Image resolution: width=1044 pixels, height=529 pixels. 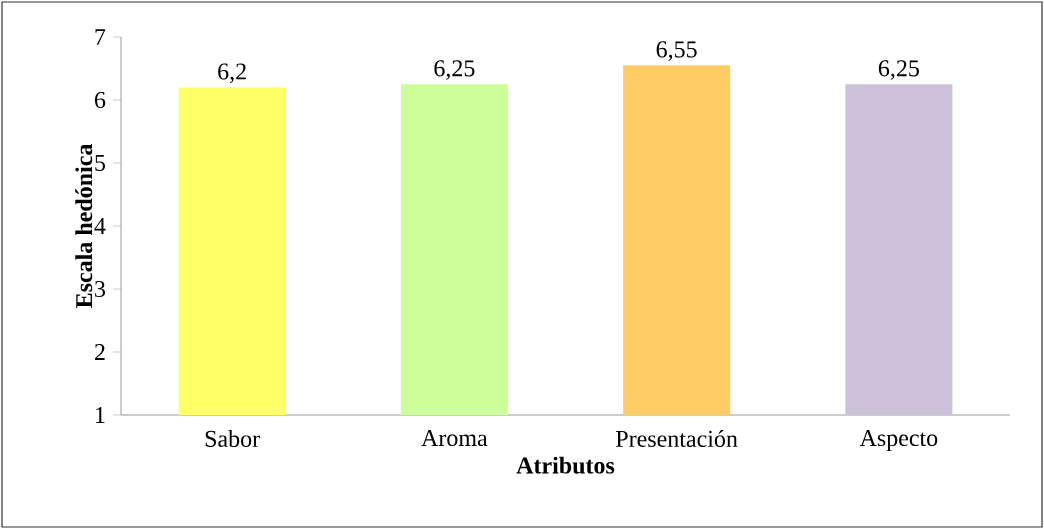 I want to click on y-tick-label: 7, so click(x=100, y=37).